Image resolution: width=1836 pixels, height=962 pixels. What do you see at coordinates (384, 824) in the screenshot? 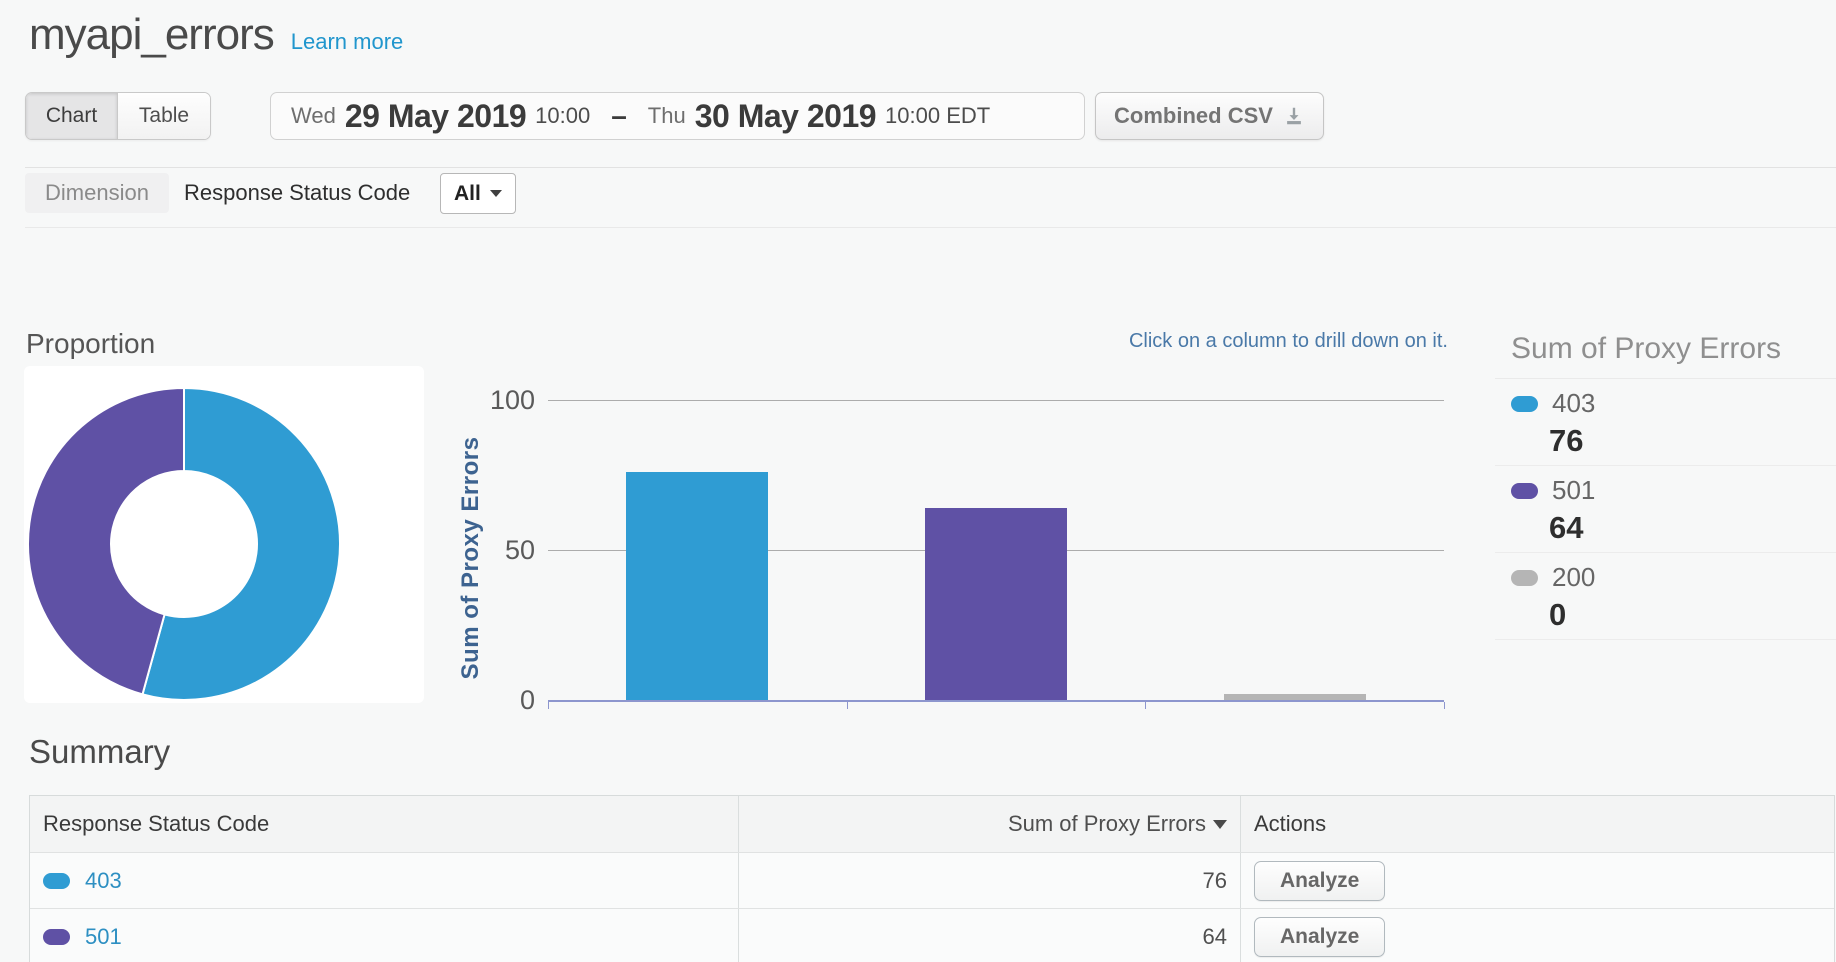
I see `column-header-response-status-code: Response Status Code` at bounding box center [384, 824].